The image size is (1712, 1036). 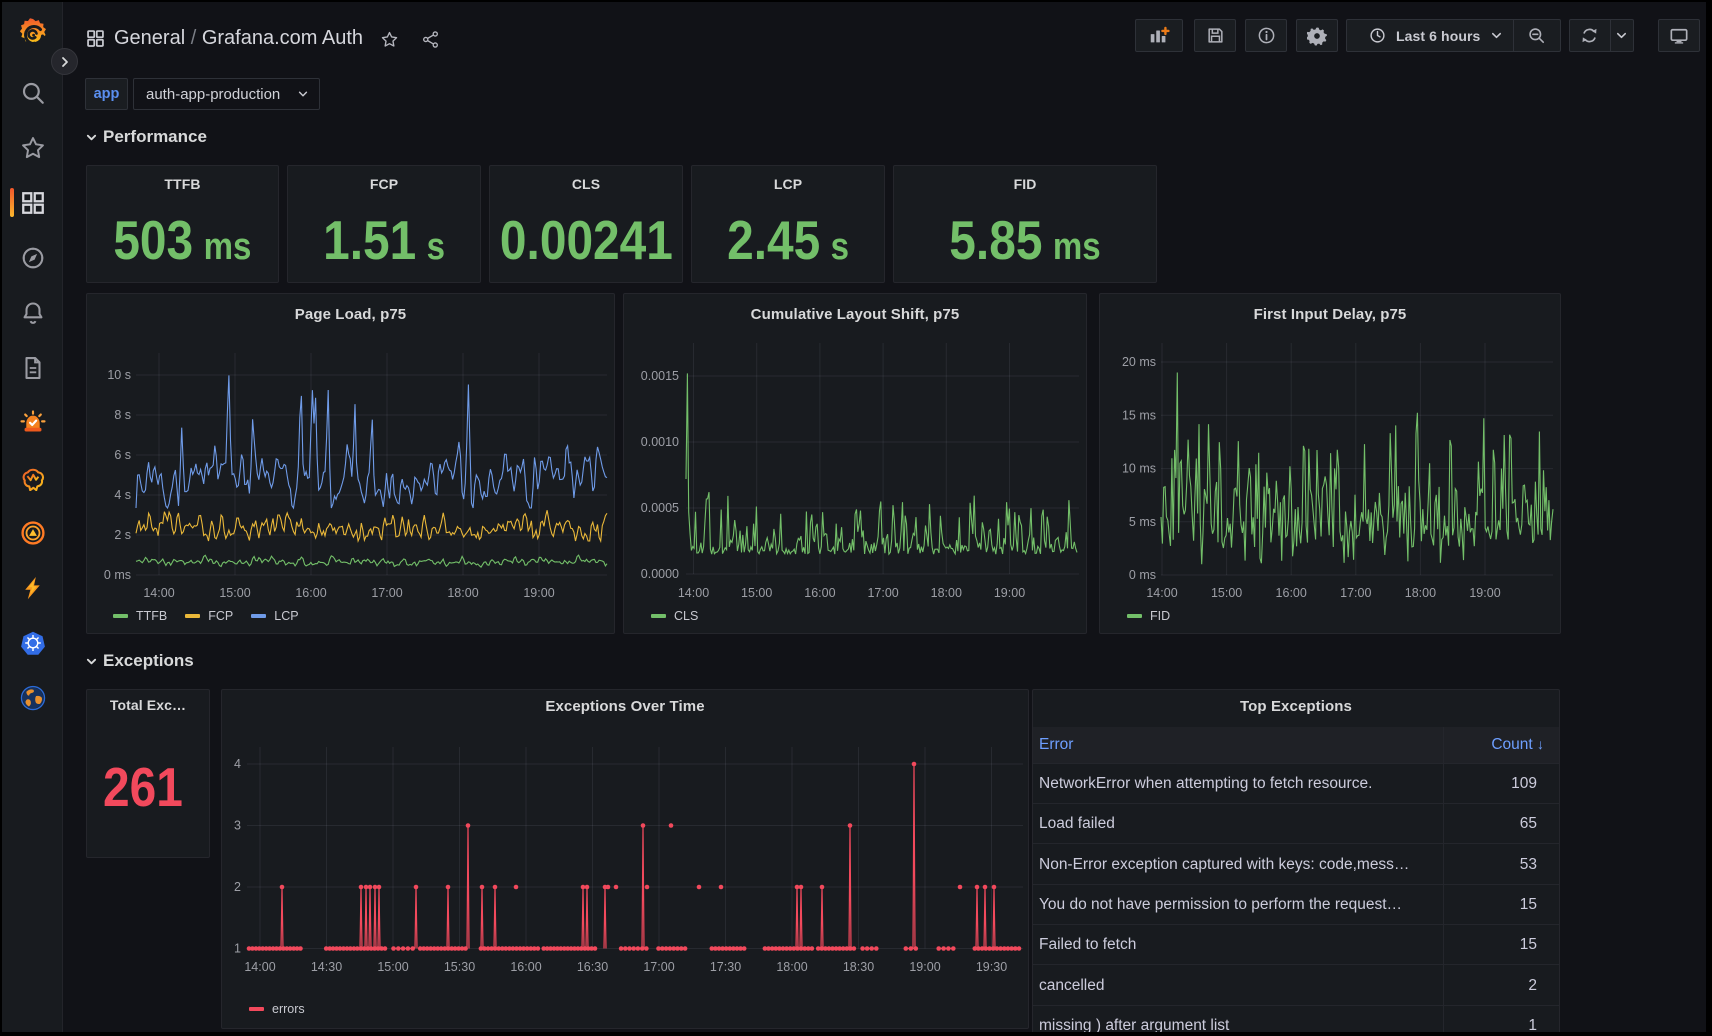 I want to click on svg-text: 14:30, so click(x=326, y=967).